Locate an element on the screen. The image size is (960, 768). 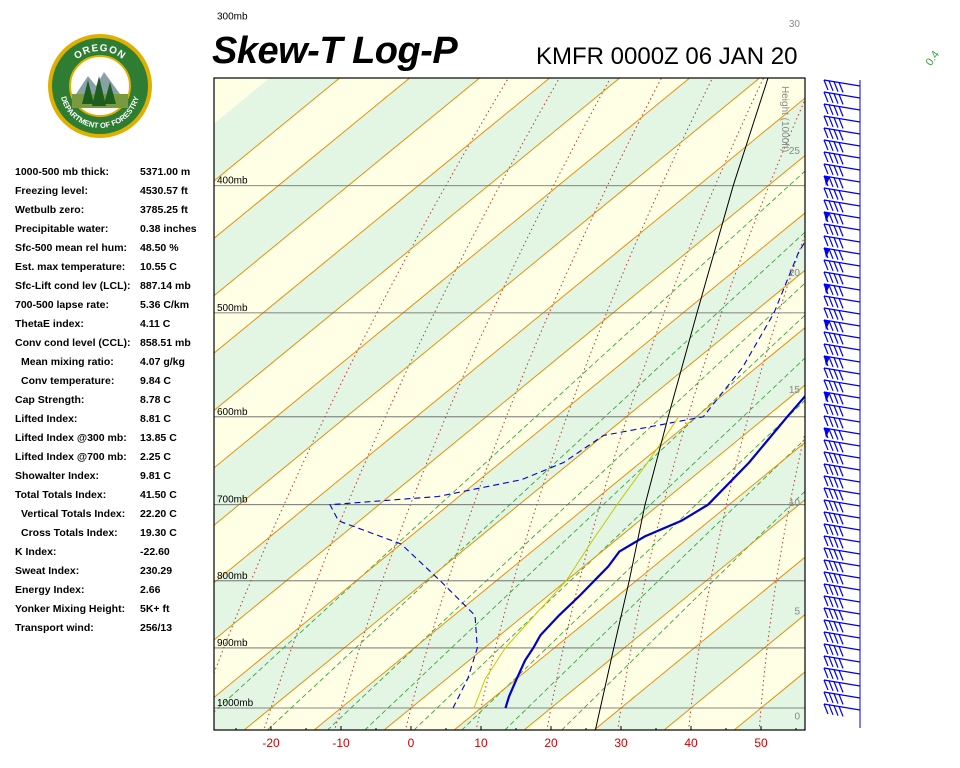
stat-label: Total Totals Index: is located at coordinates (61, 495).